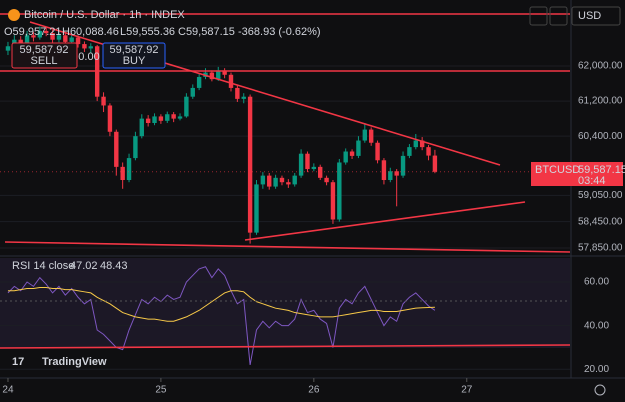 The height and width of the screenshot is (402, 625). I want to click on currency-button, so click(596, 16).